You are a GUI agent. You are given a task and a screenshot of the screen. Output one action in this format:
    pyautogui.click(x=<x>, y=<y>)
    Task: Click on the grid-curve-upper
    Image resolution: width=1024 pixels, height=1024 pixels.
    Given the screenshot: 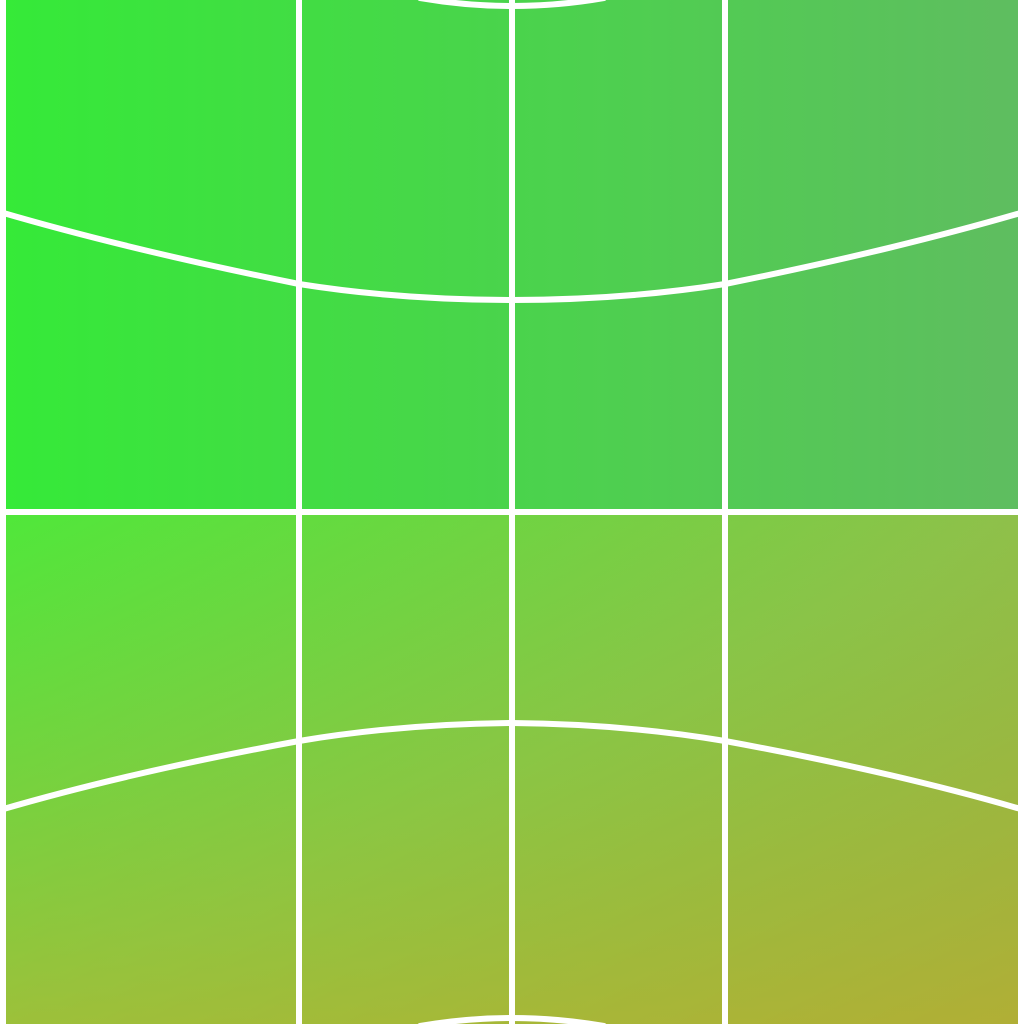 What is the action you would take?
    pyautogui.click(x=512, y=256)
    